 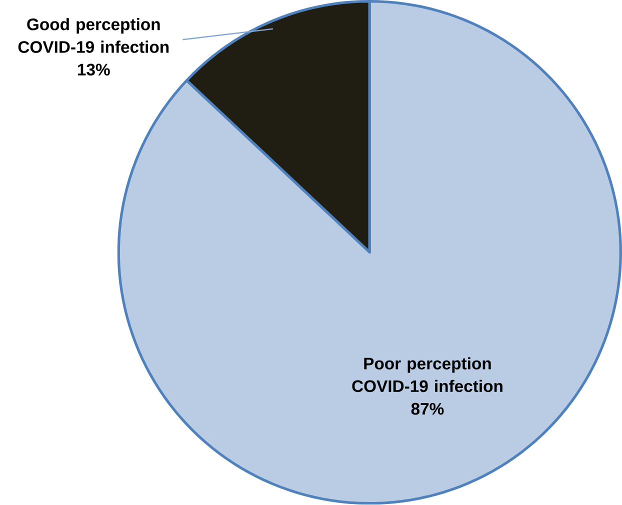 What do you see at coordinates (427, 409) in the screenshot?
I see `data-label: 87%` at bounding box center [427, 409].